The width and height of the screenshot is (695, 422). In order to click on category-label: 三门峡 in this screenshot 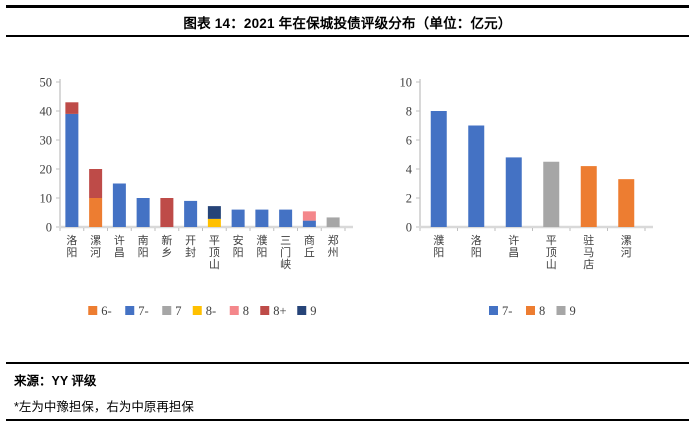, I will do `click(285, 253)`.